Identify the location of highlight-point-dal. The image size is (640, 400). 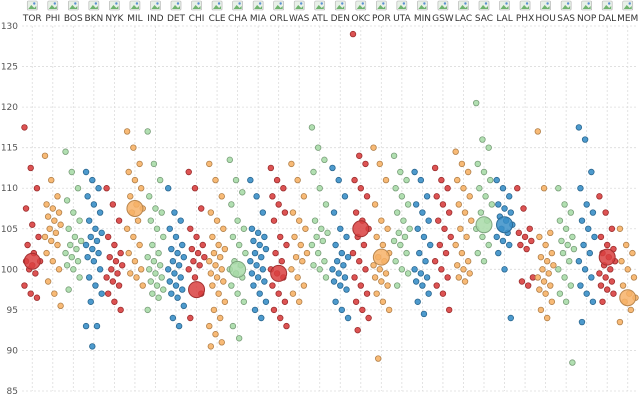
(607, 257).